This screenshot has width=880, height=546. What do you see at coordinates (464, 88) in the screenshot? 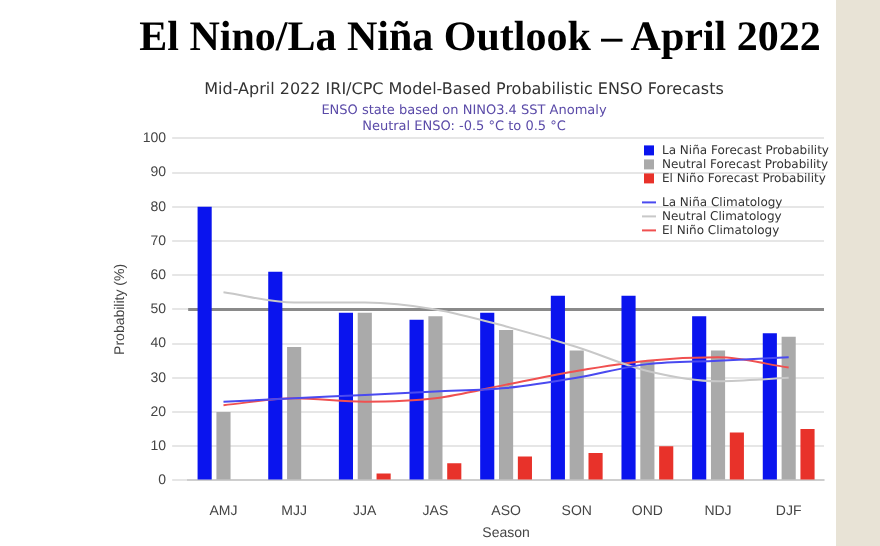
I see `chart-subtitle: Mid-April 2022 IRI/CPC Model-Based Probabilistic ENSO Forecasts` at bounding box center [464, 88].